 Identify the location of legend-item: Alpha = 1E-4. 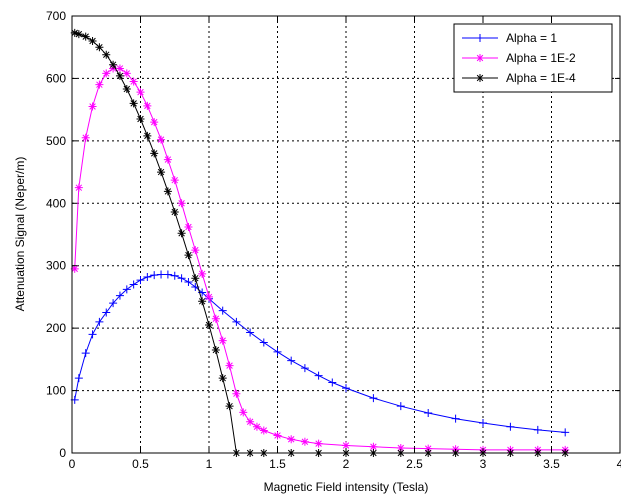
(519, 78).